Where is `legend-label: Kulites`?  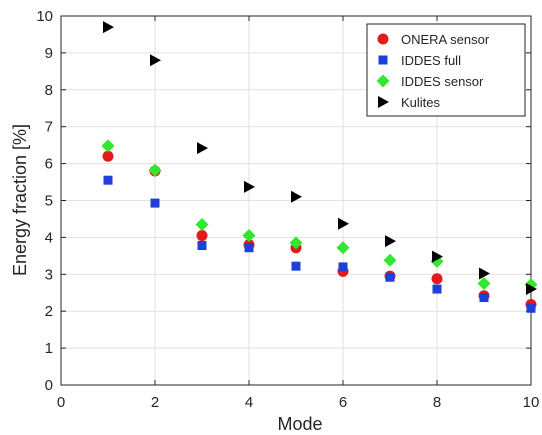
legend-label: Kulites is located at coordinates (421, 102).